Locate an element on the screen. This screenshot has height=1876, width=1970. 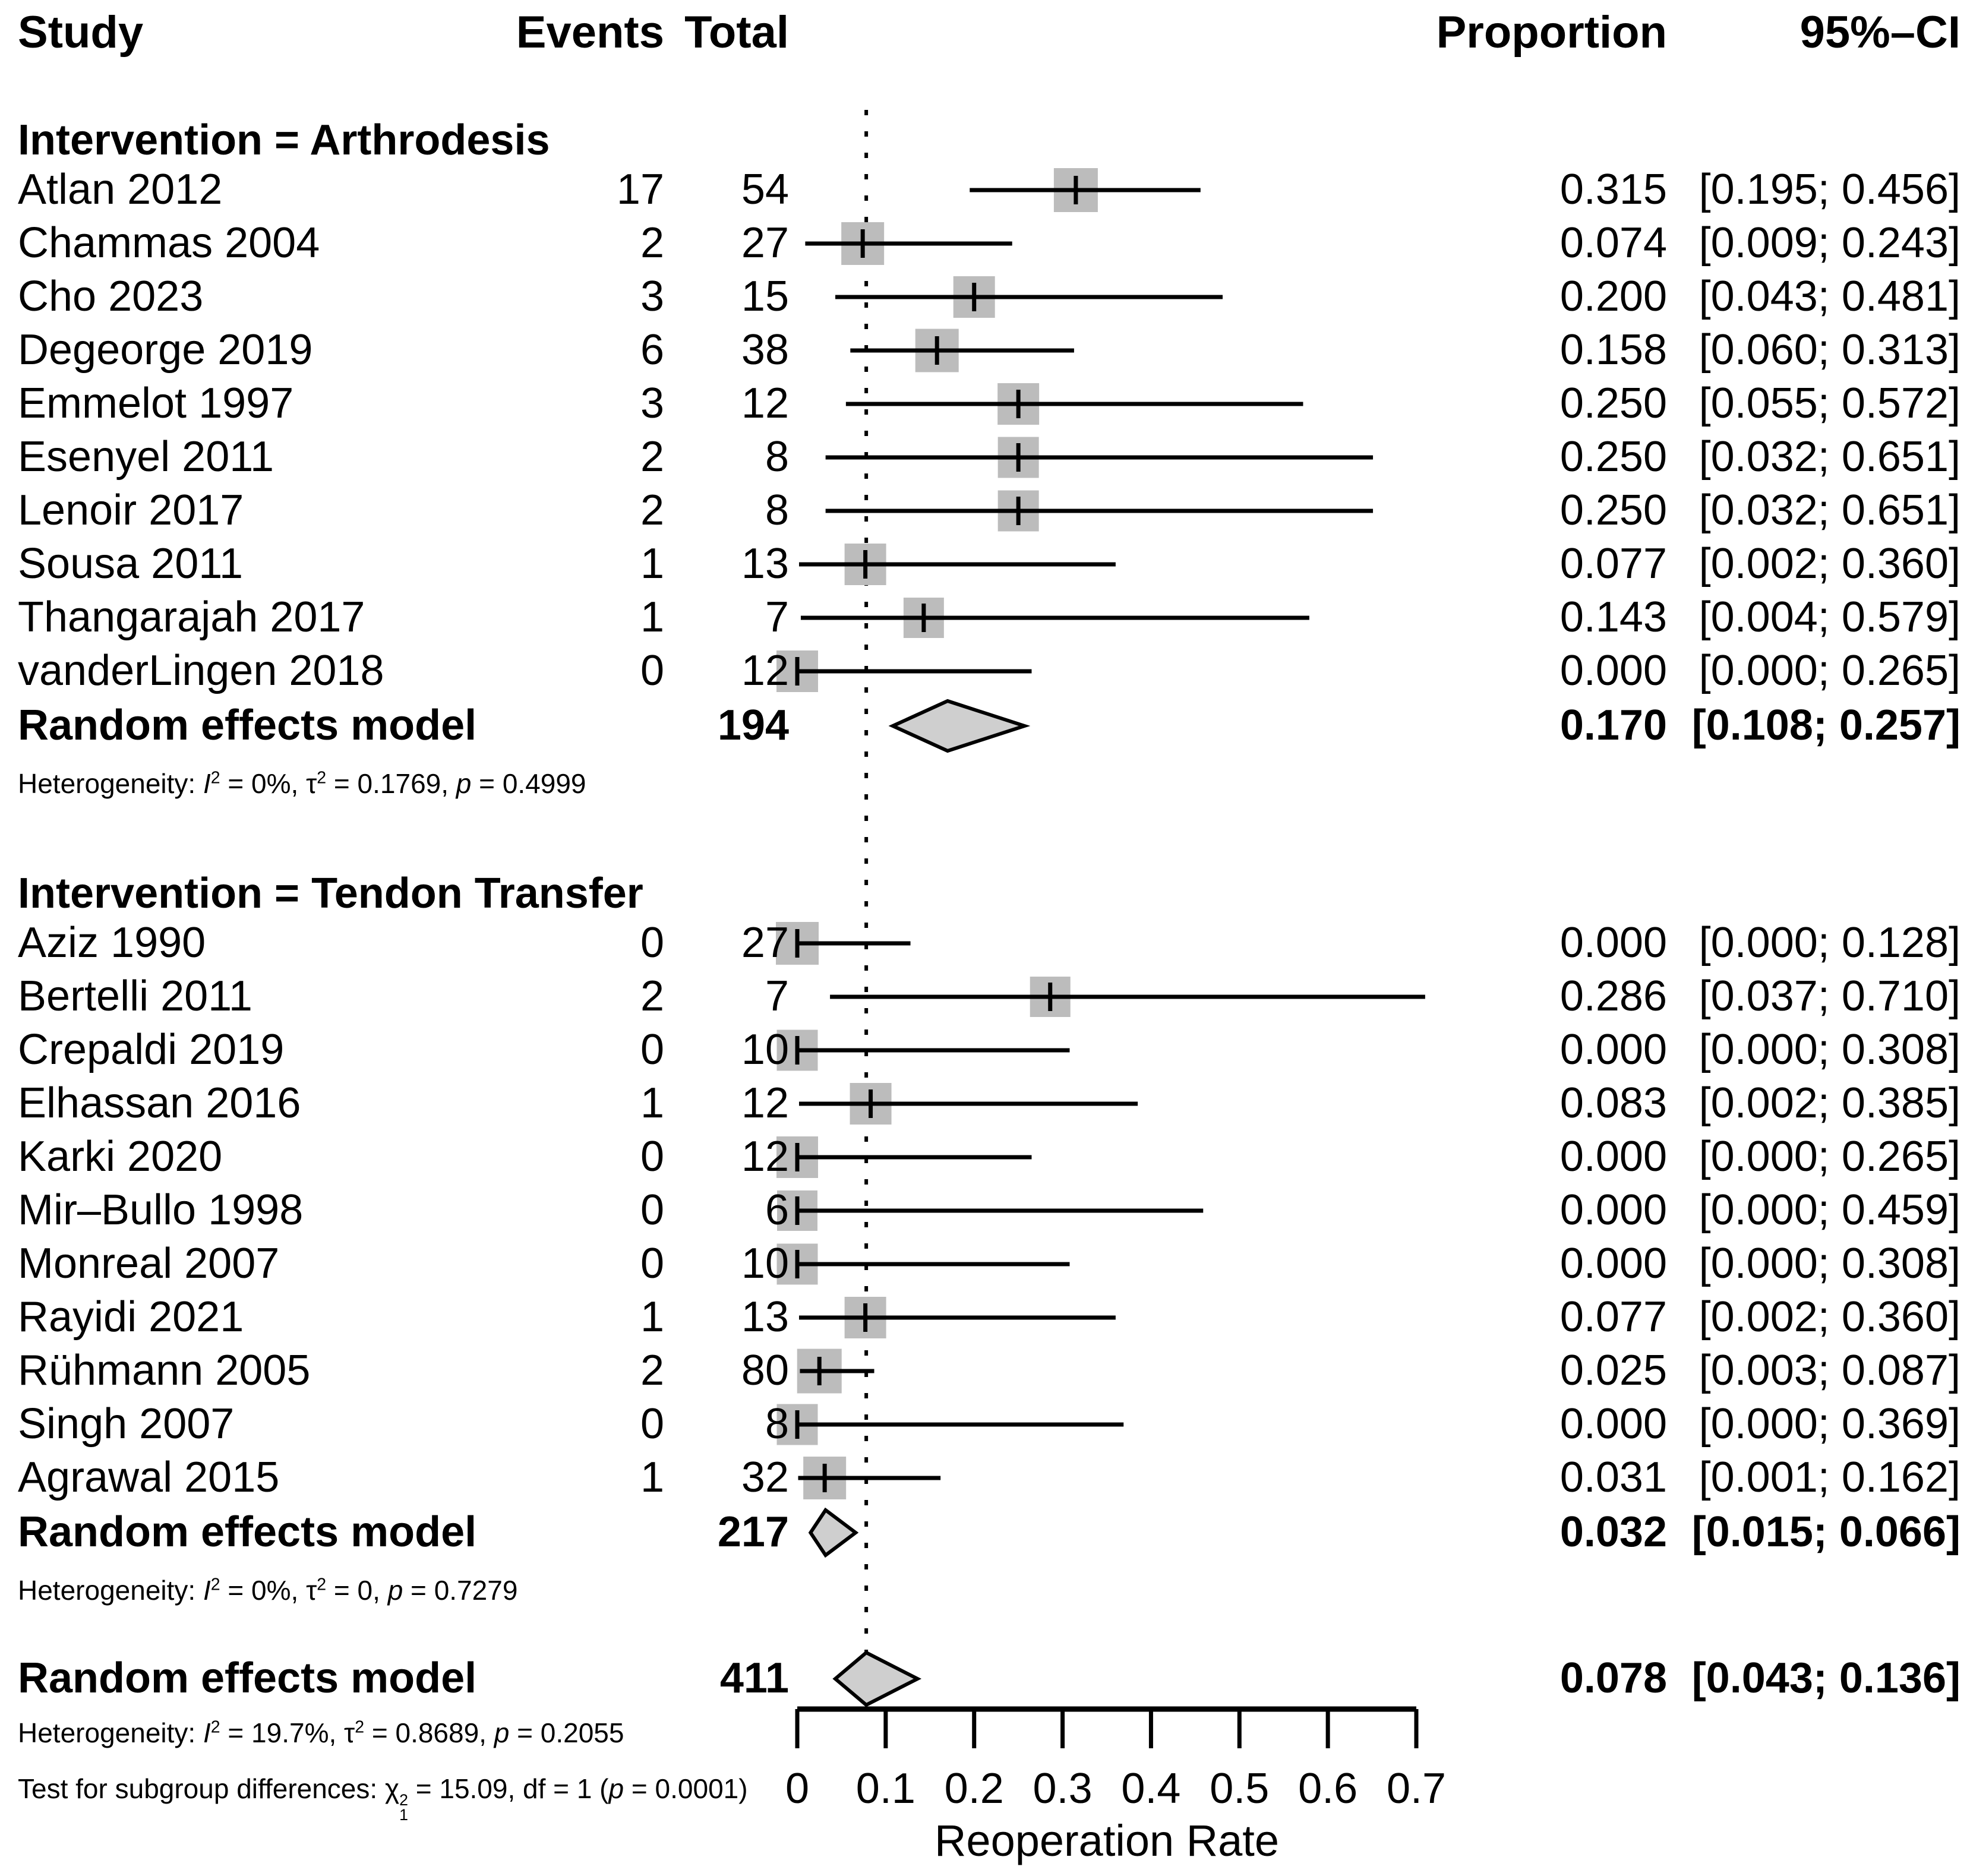
x-axis-tick-label: 0.7 is located at coordinates (1416, 1788).